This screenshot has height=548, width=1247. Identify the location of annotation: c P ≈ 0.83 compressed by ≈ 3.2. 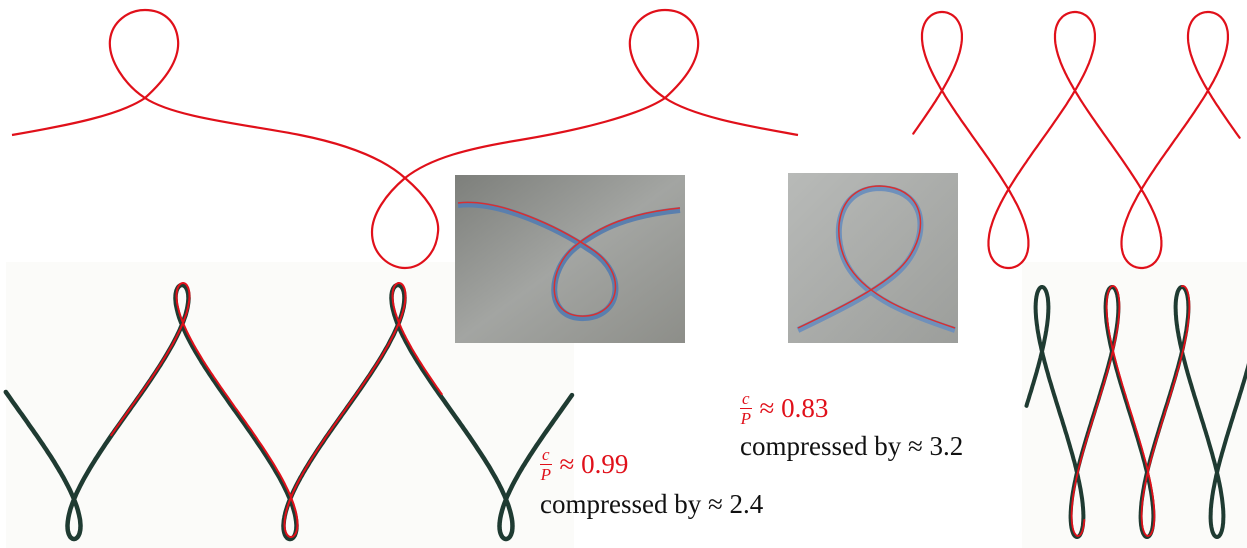
(851, 425).